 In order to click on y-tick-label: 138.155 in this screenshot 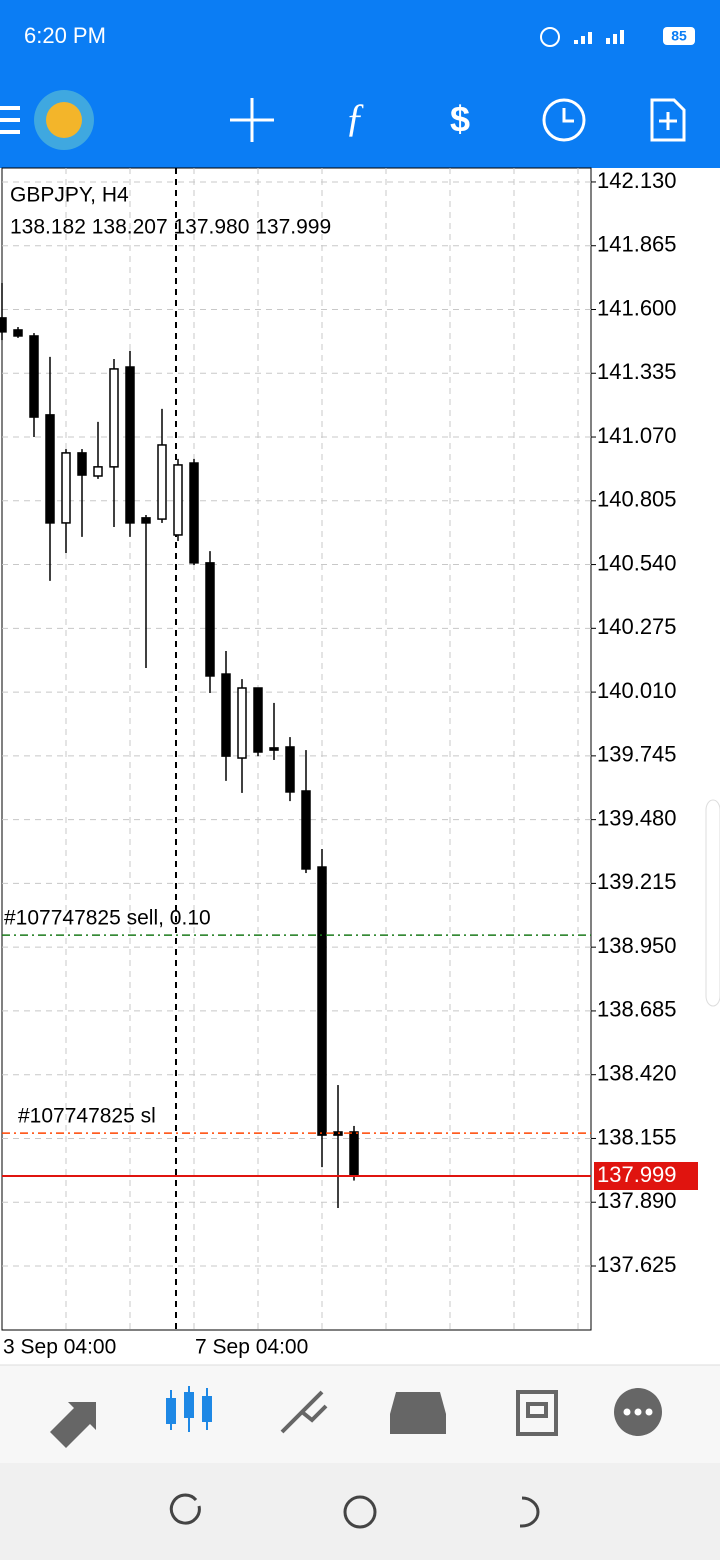, I will do `click(637, 1136)`.